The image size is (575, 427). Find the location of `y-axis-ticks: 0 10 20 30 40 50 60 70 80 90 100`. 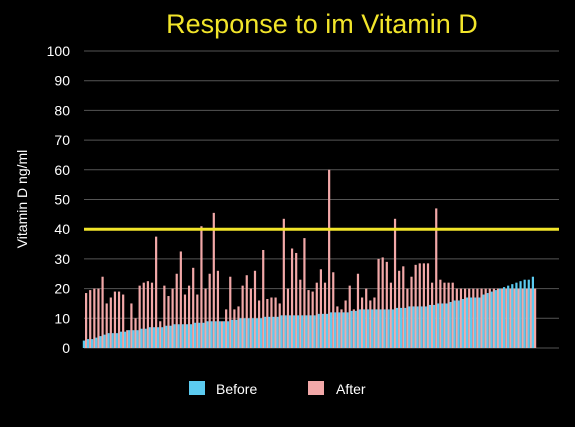

y-axis-ticks: 0 10 20 30 40 50 60 70 80 90 100 is located at coordinates (59, 199).